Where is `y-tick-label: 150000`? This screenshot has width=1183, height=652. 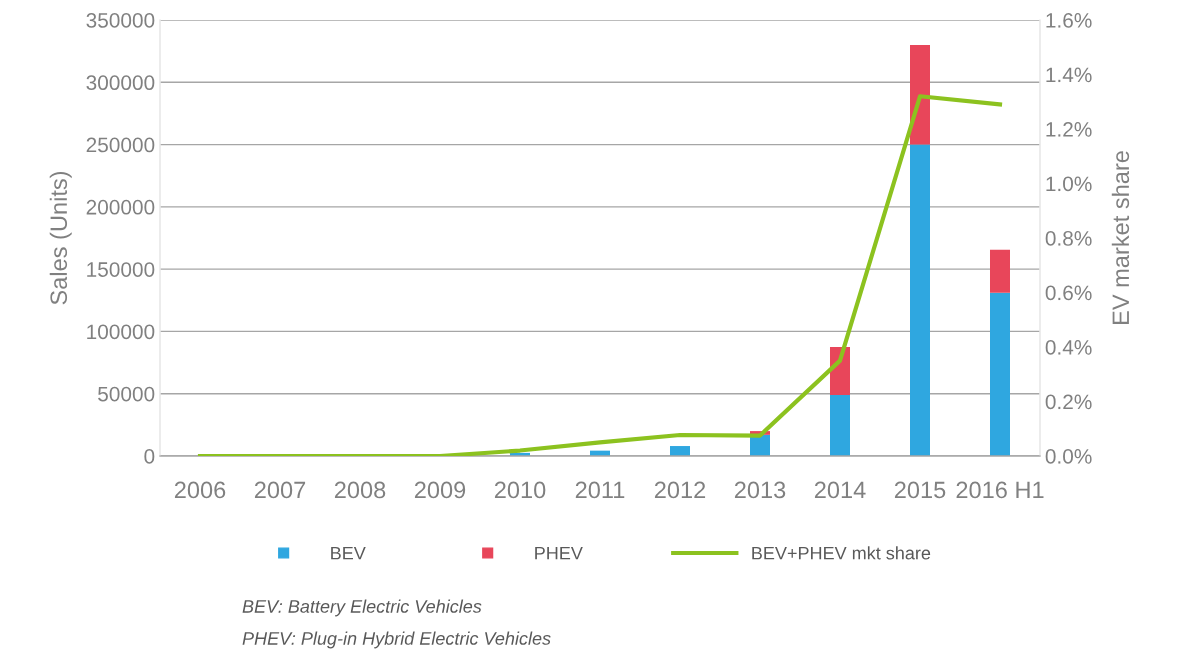 y-tick-label: 150000 is located at coordinates (121, 269).